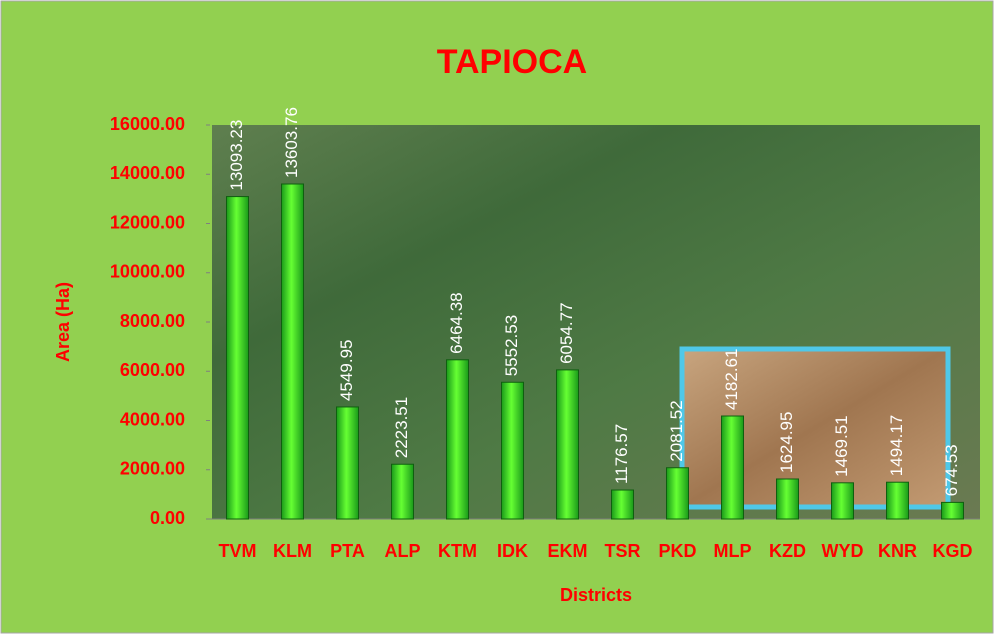 This screenshot has width=994, height=639. What do you see at coordinates (147, 124) in the screenshot?
I see `y-tick-label: 16000.00` at bounding box center [147, 124].